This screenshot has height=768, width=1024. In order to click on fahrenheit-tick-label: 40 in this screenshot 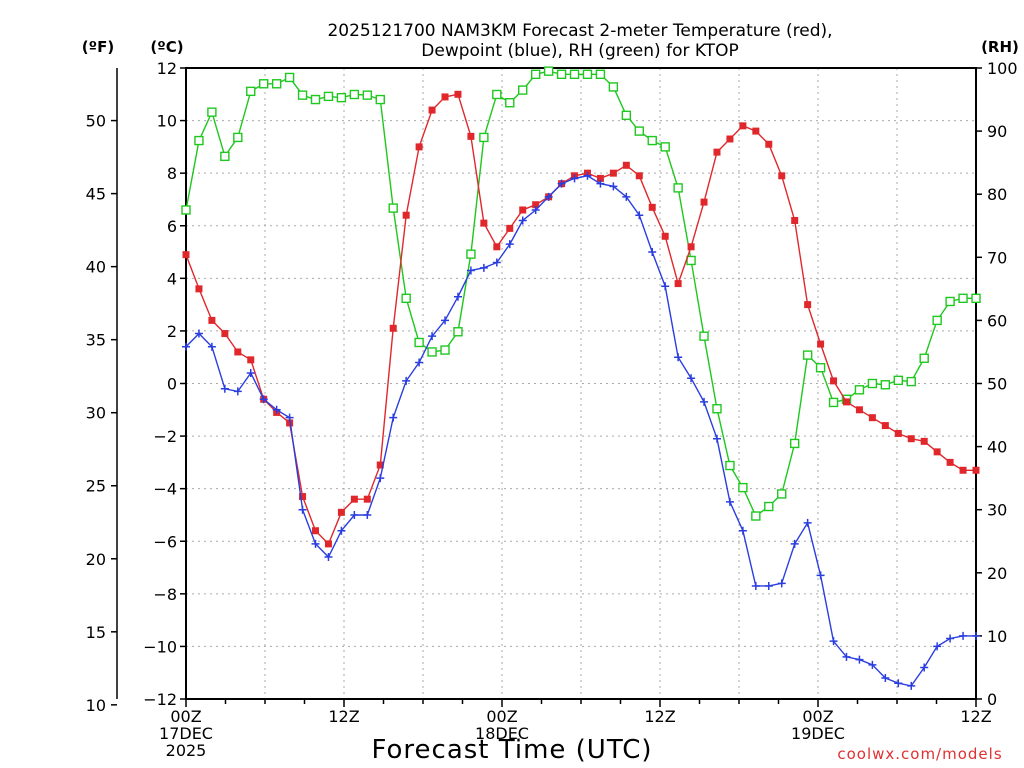, I will do `click(96, 267)`.